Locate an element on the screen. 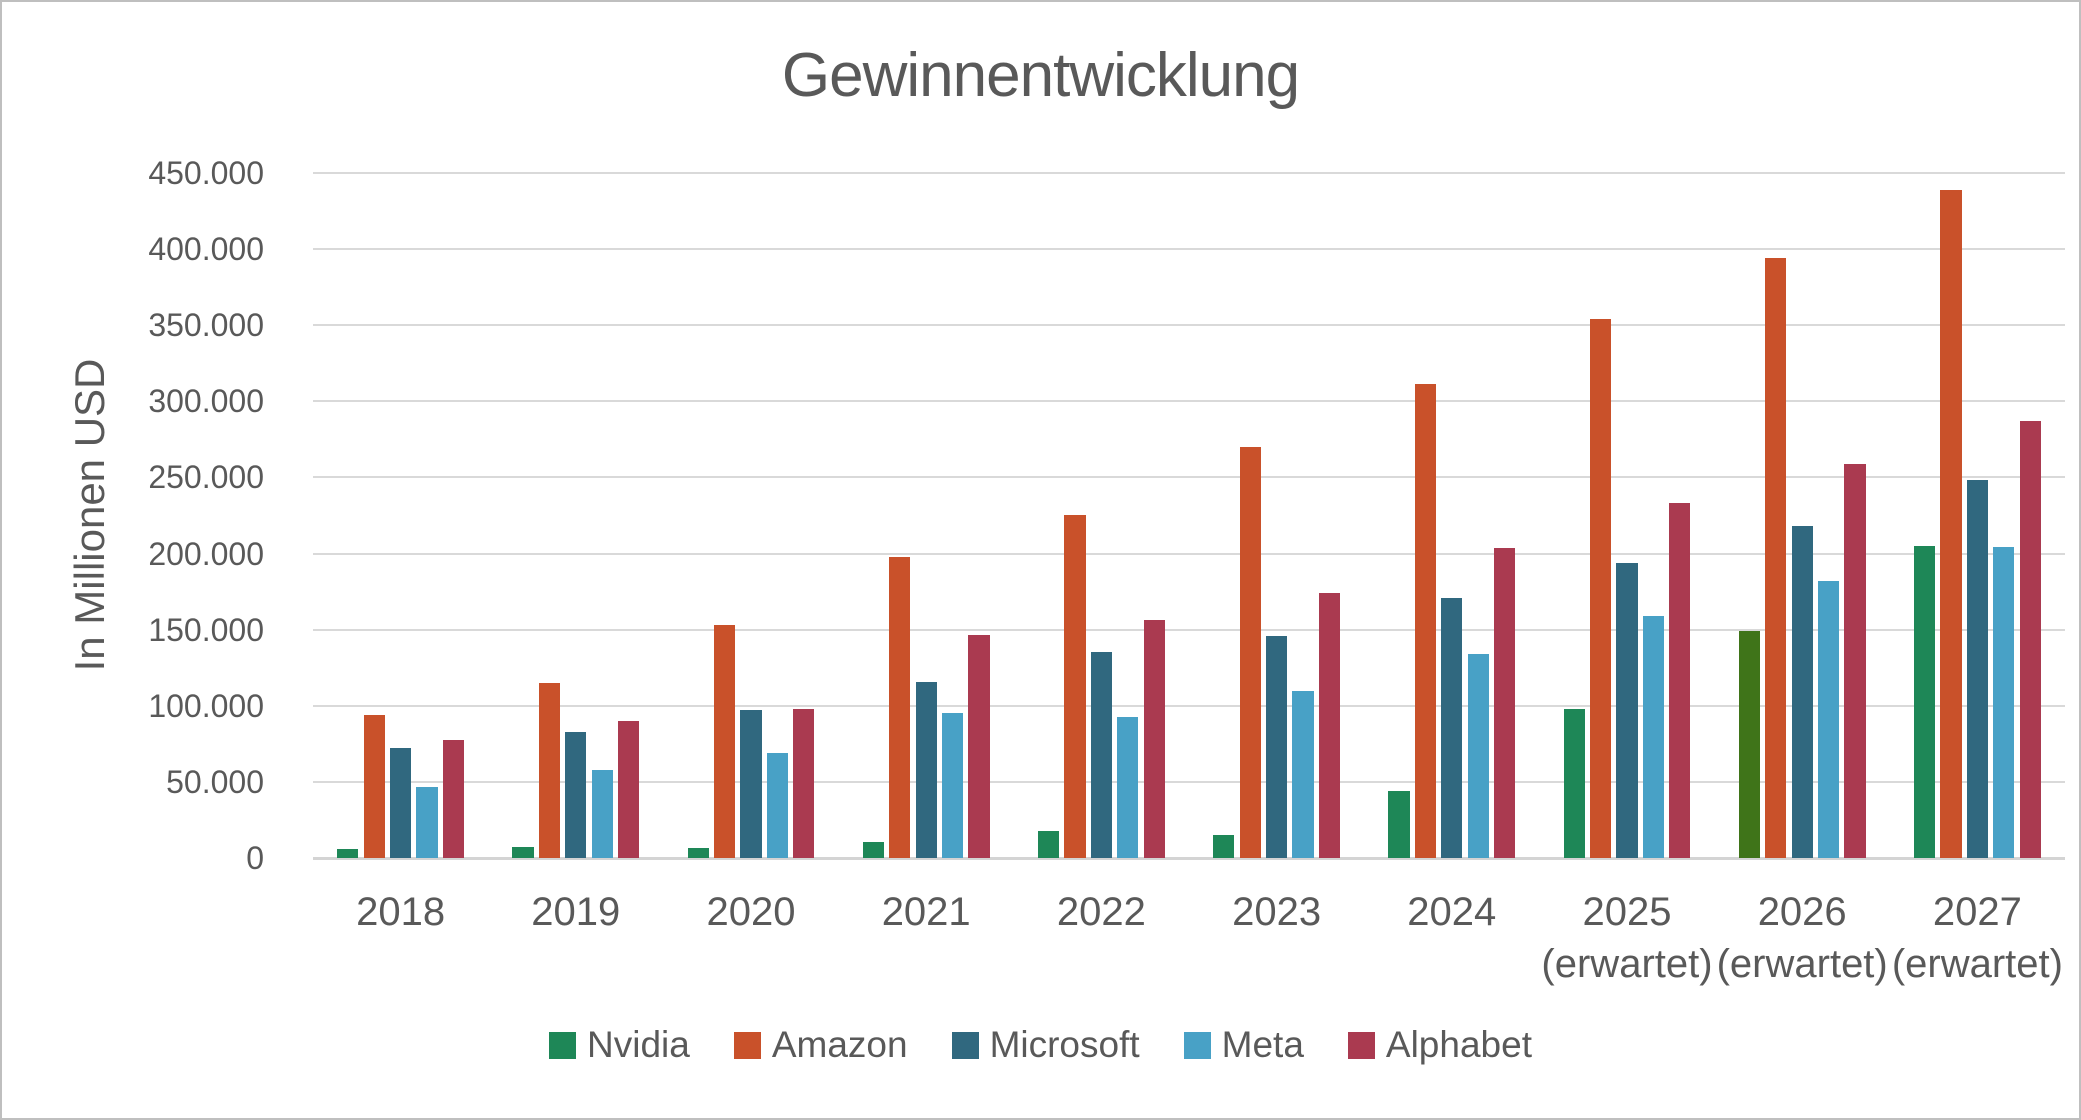 This screenshot has width=2081, height=1120. bar-amazon-2022 is located at coordinates (1075, 686).